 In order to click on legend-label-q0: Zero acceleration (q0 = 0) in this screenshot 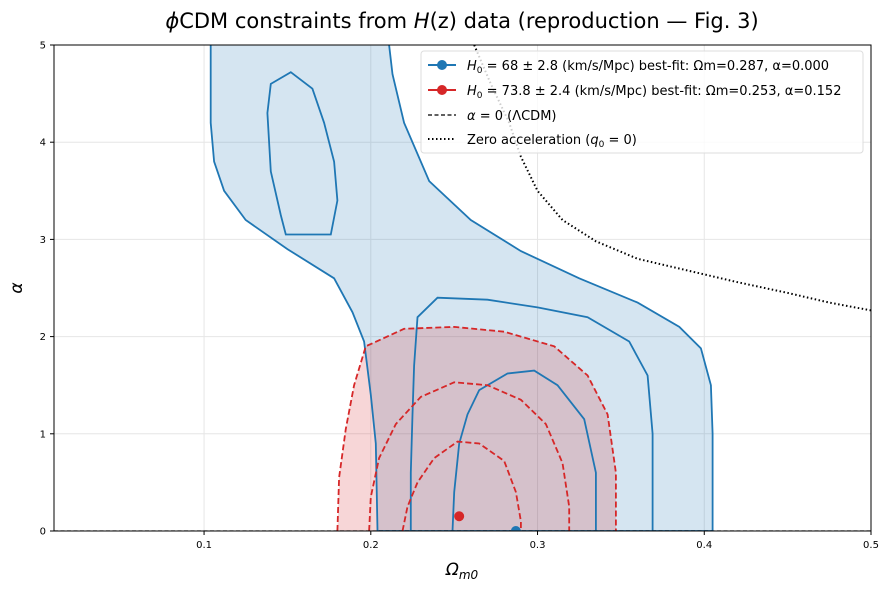, I will do `click(552, 141)`.